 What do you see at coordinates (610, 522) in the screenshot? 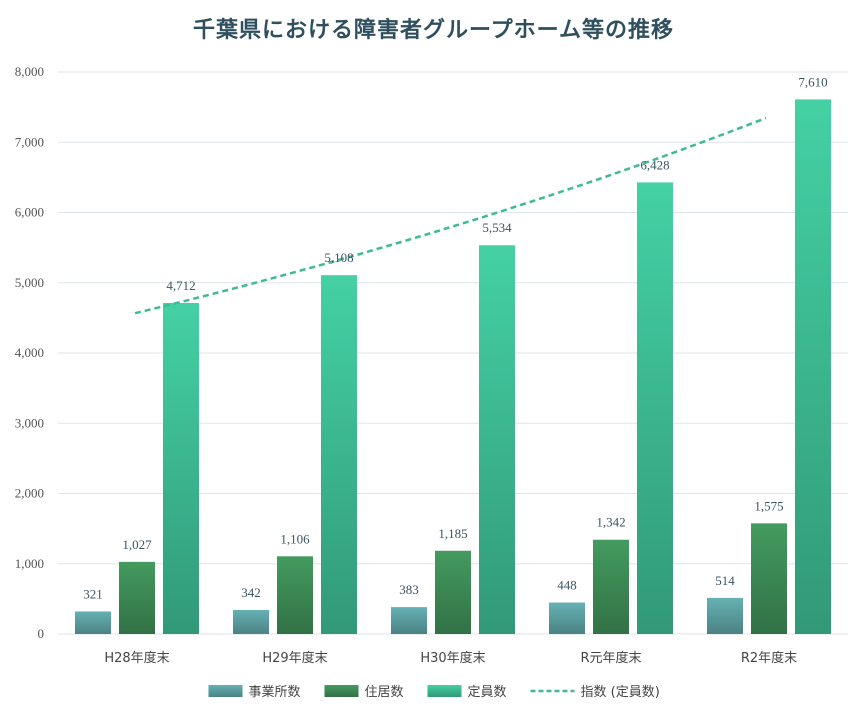
I see `data-label: 1,342` at bounding box center [610, 522].